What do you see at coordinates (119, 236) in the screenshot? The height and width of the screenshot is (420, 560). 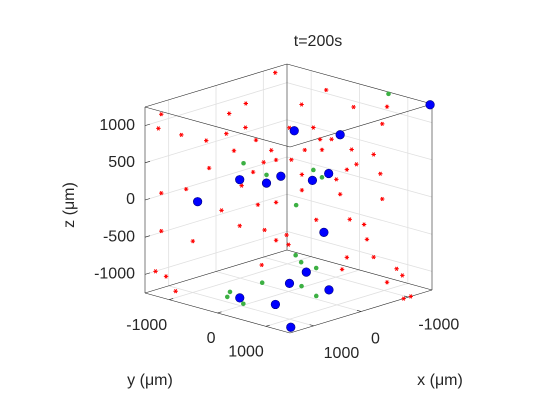 I see `z-tick-label: -500` at bounding box center [119, 236].